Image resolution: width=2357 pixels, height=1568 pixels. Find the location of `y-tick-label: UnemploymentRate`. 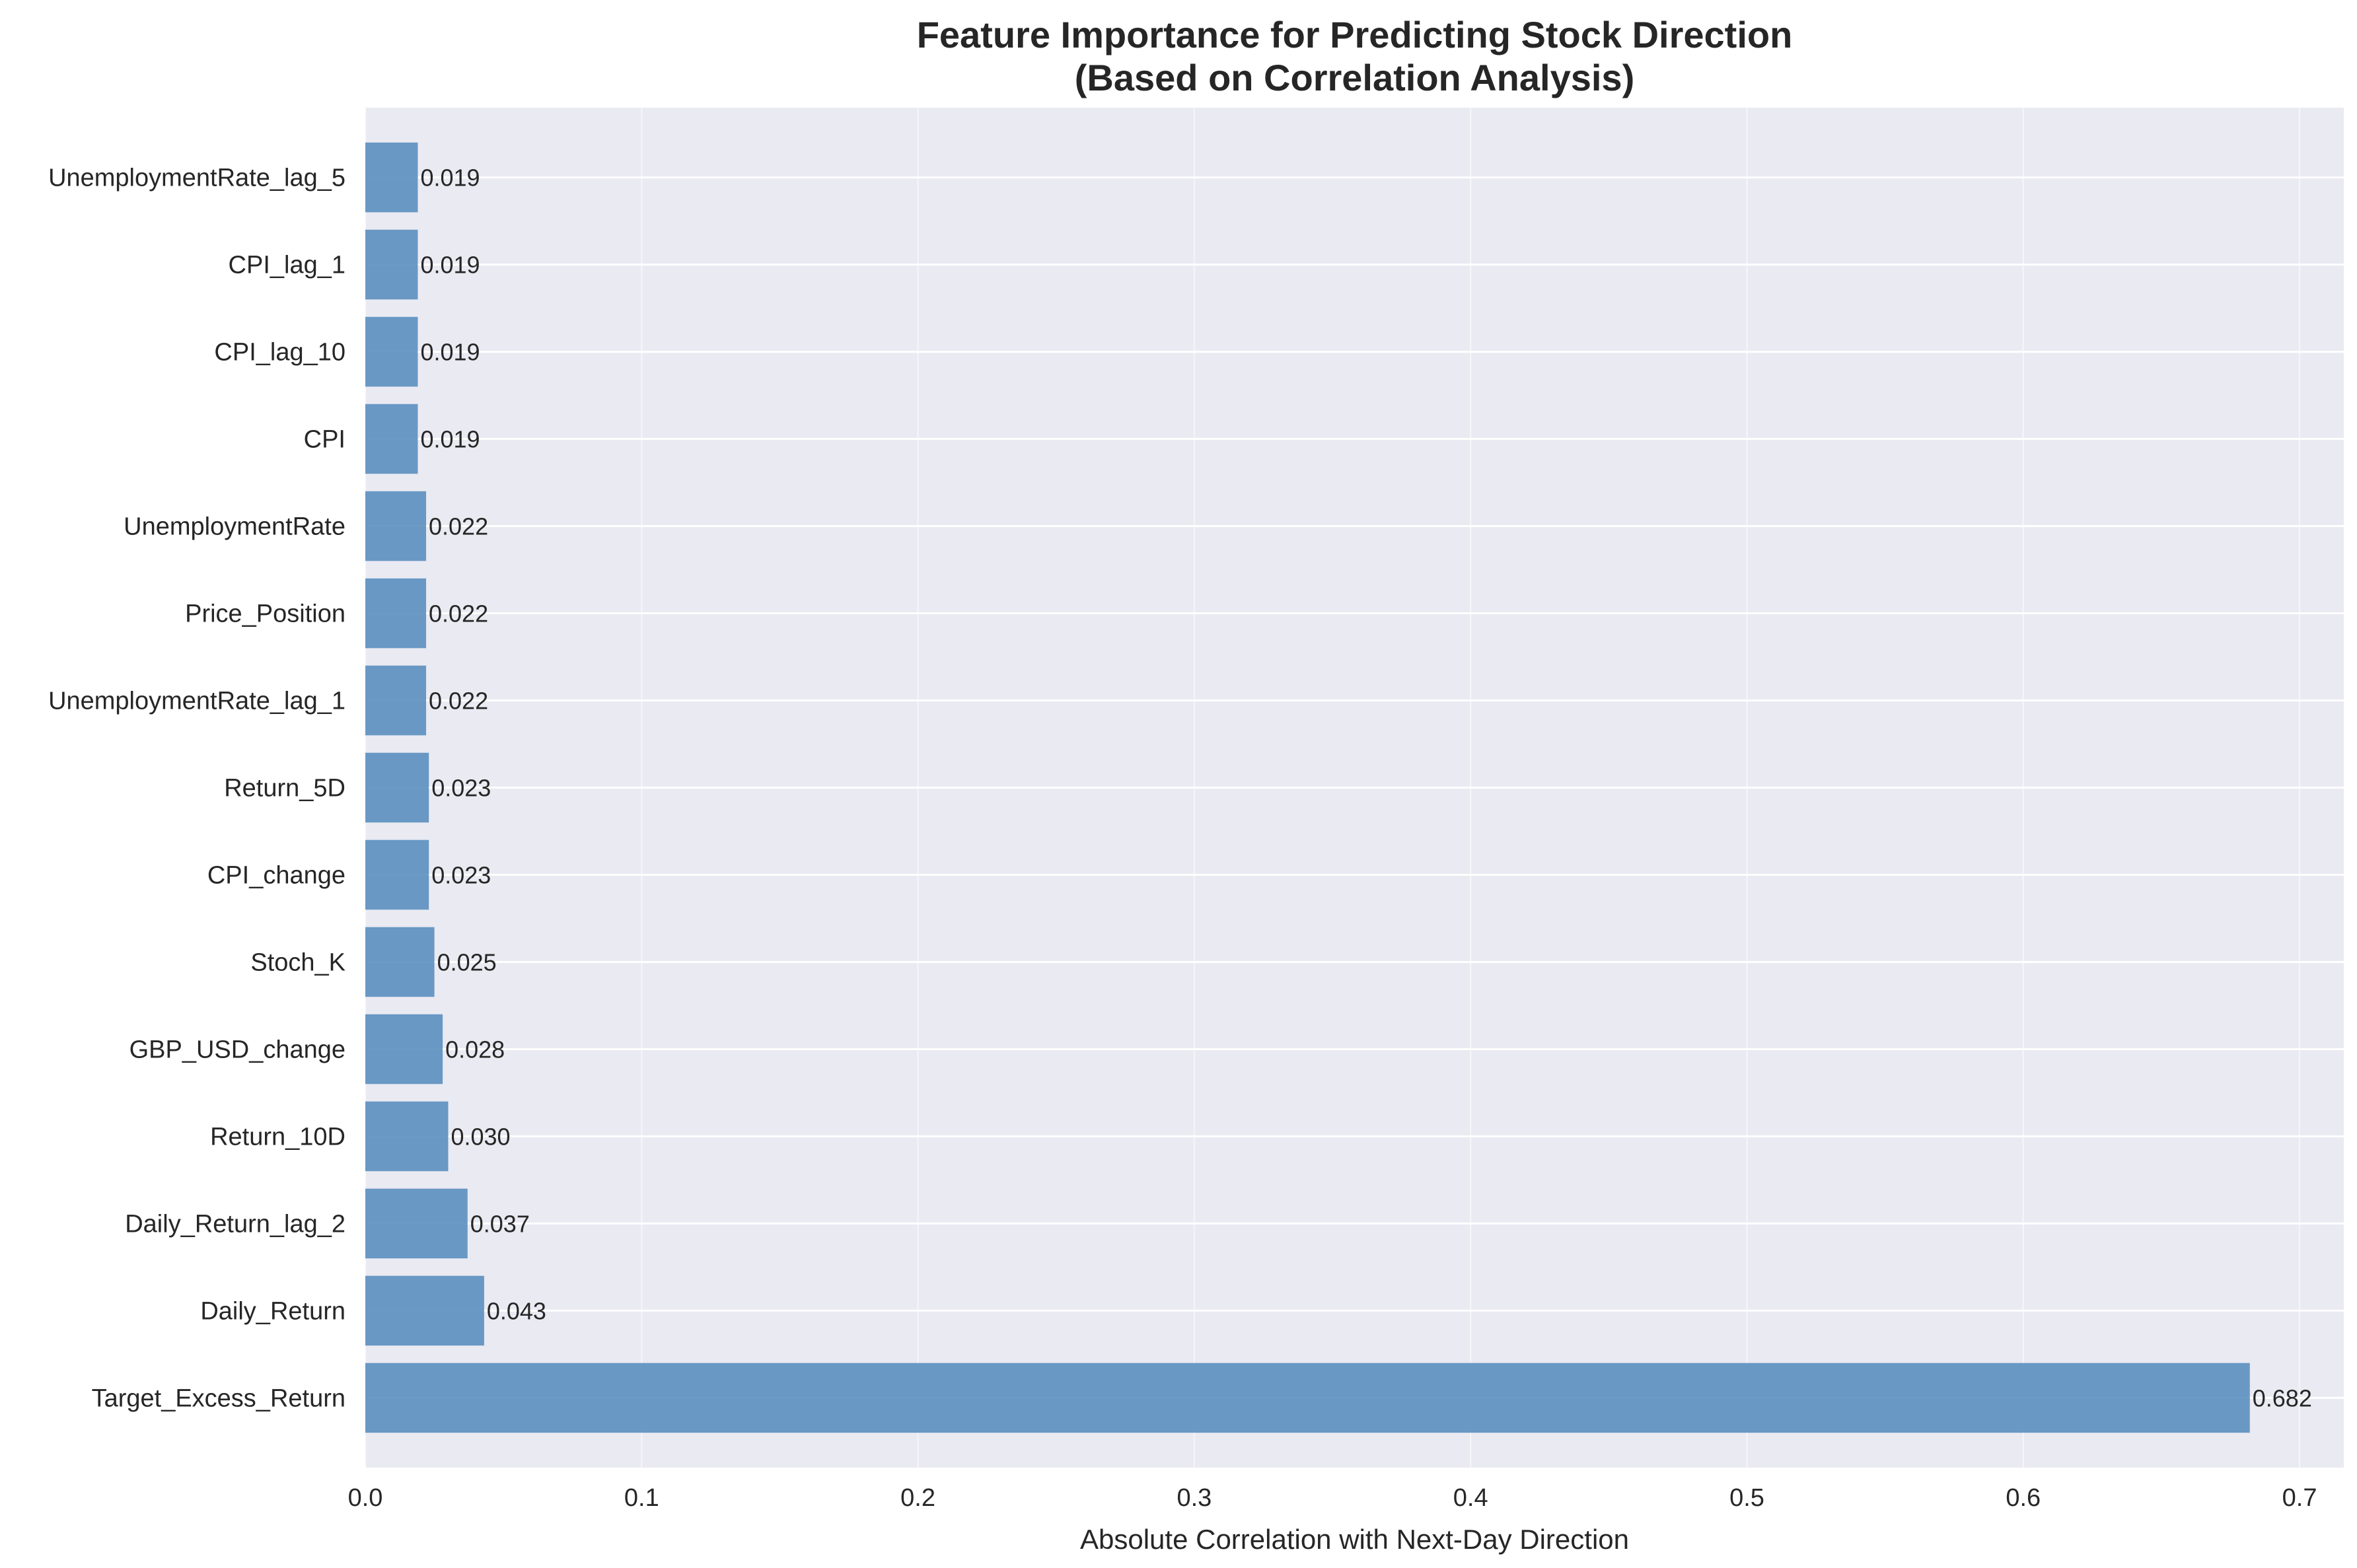

y-tick-label: UnemploymentRate is located at coordinates (234, 527).